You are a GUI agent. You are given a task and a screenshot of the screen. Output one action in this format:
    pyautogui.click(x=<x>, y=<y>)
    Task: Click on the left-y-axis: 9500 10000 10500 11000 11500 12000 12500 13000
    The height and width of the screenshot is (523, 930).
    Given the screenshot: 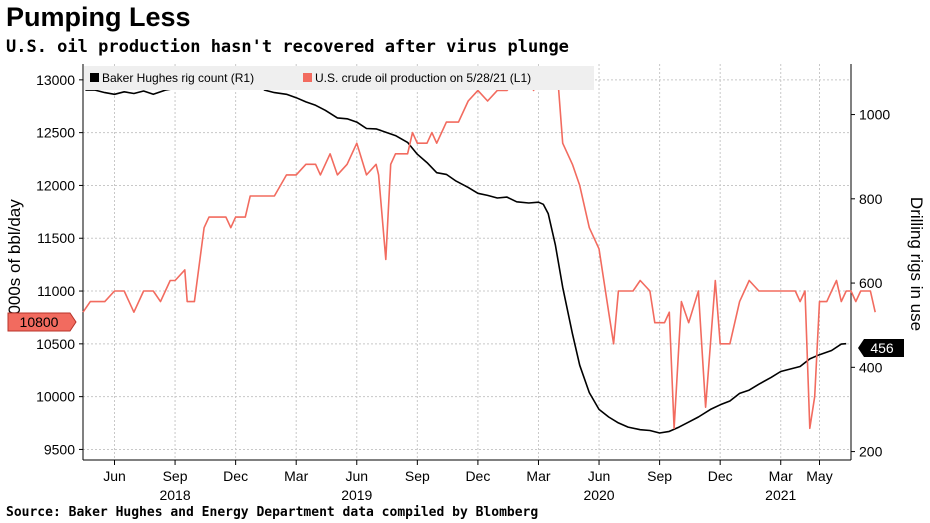 What is the action you would take?
    pyautogui.click(x=60, y=262)
    